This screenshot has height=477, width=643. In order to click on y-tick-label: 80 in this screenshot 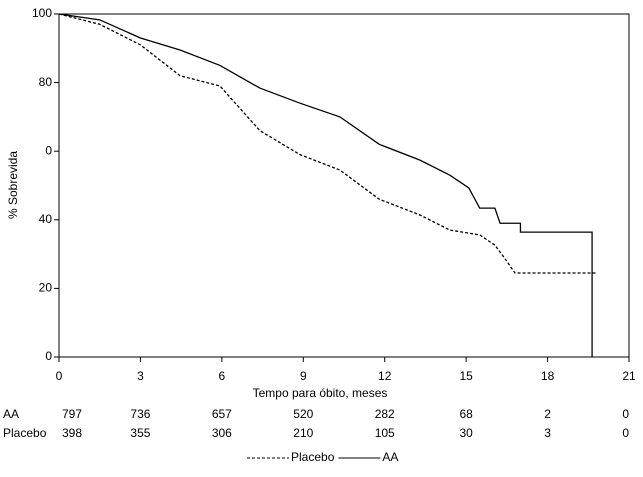, I will do `click(46, 82)`.